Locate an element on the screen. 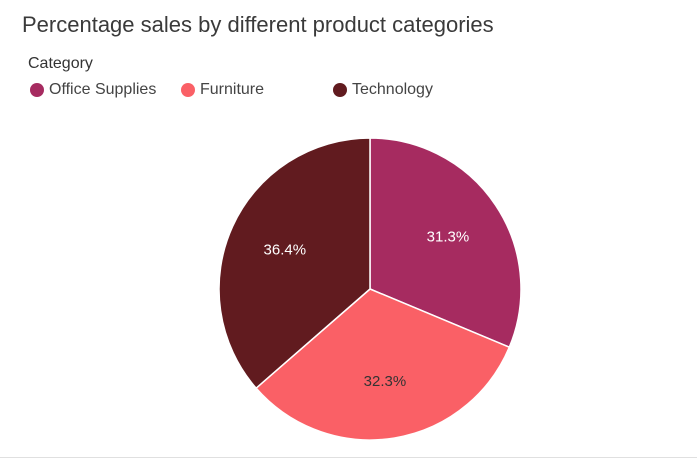 This screenshot has height=458, width=697. legend-item-office-supplies: Office Supplies is located at coordinates (93, 90).